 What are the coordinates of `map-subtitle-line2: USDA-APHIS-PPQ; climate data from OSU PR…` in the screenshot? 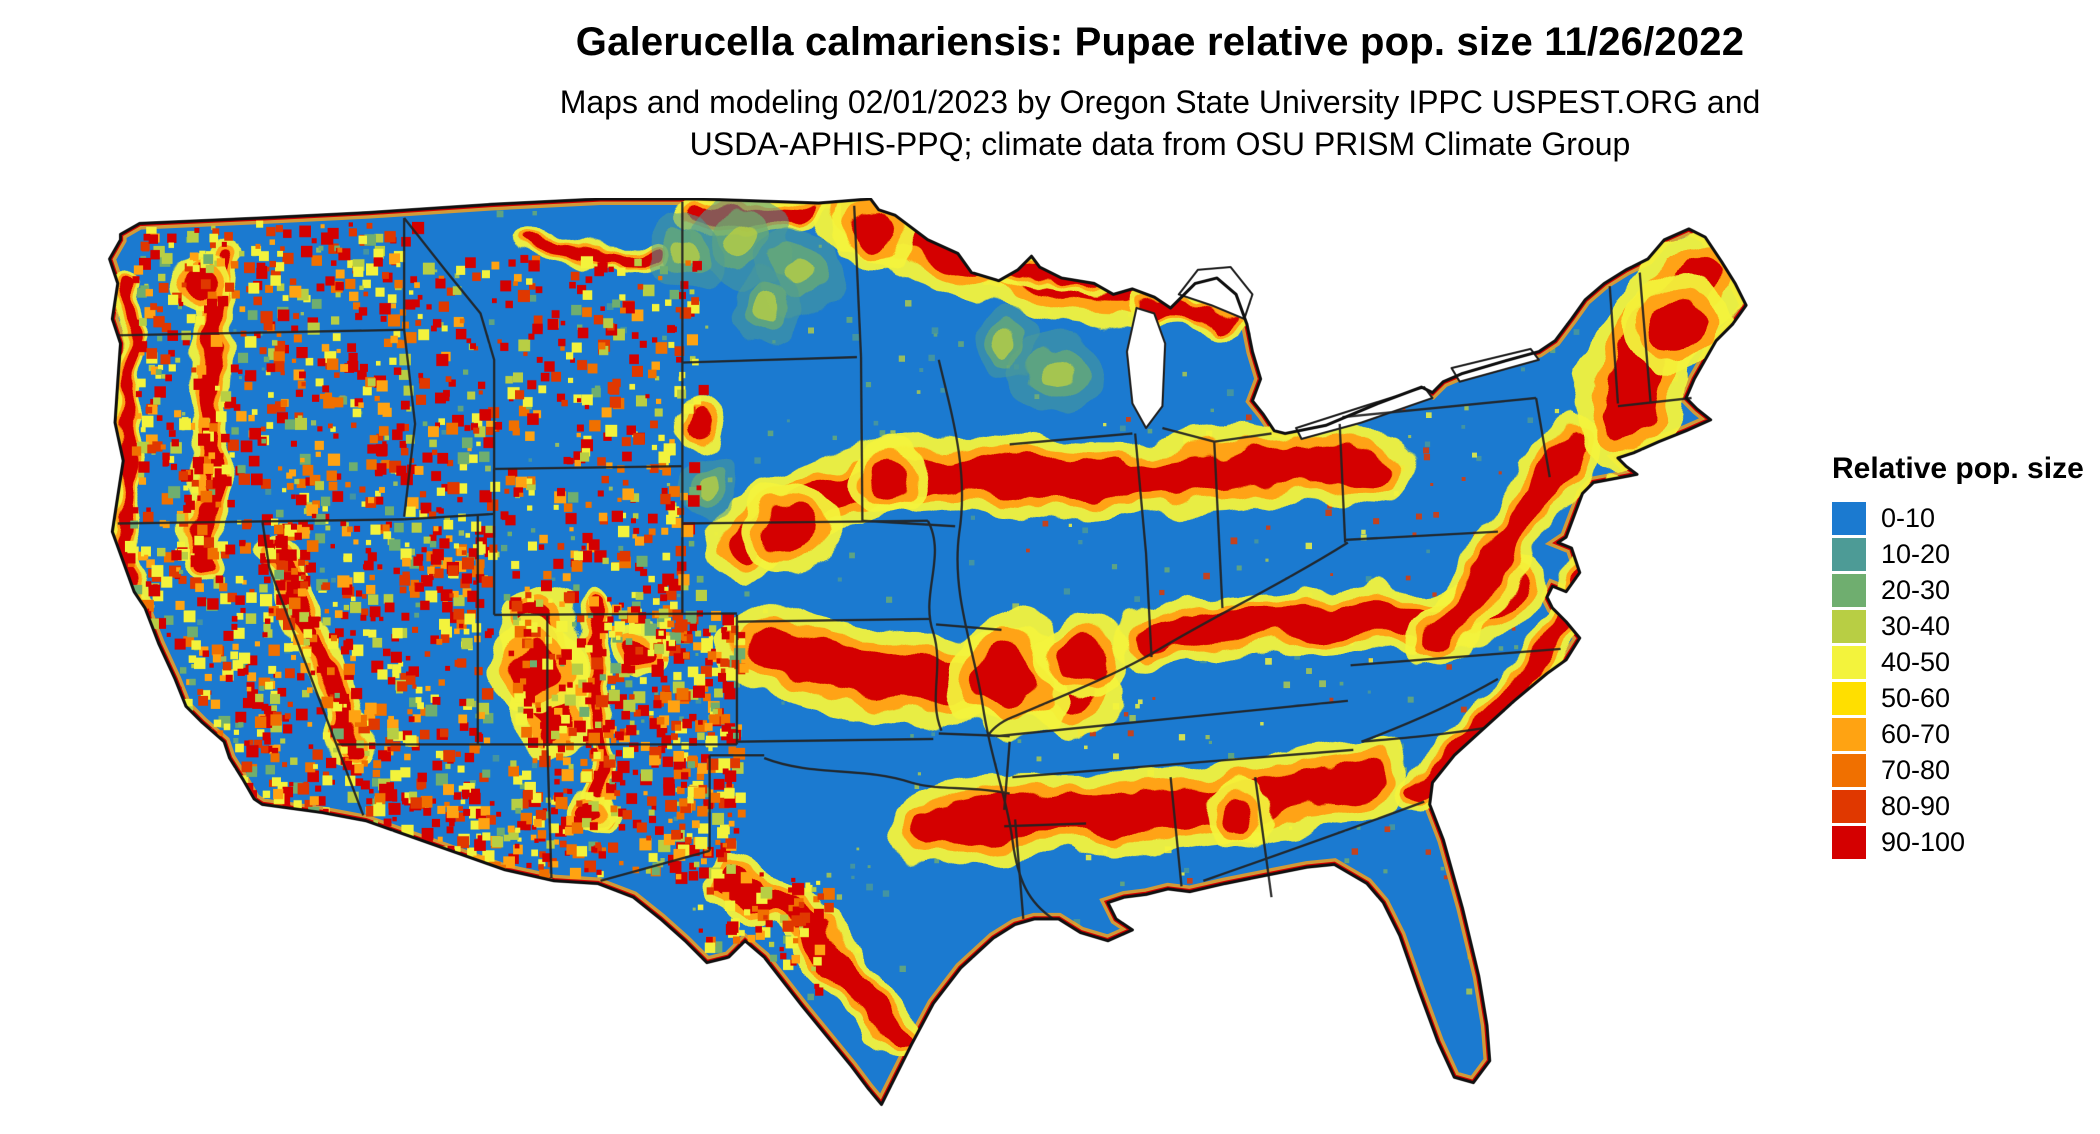 It's located at (1160, 144).